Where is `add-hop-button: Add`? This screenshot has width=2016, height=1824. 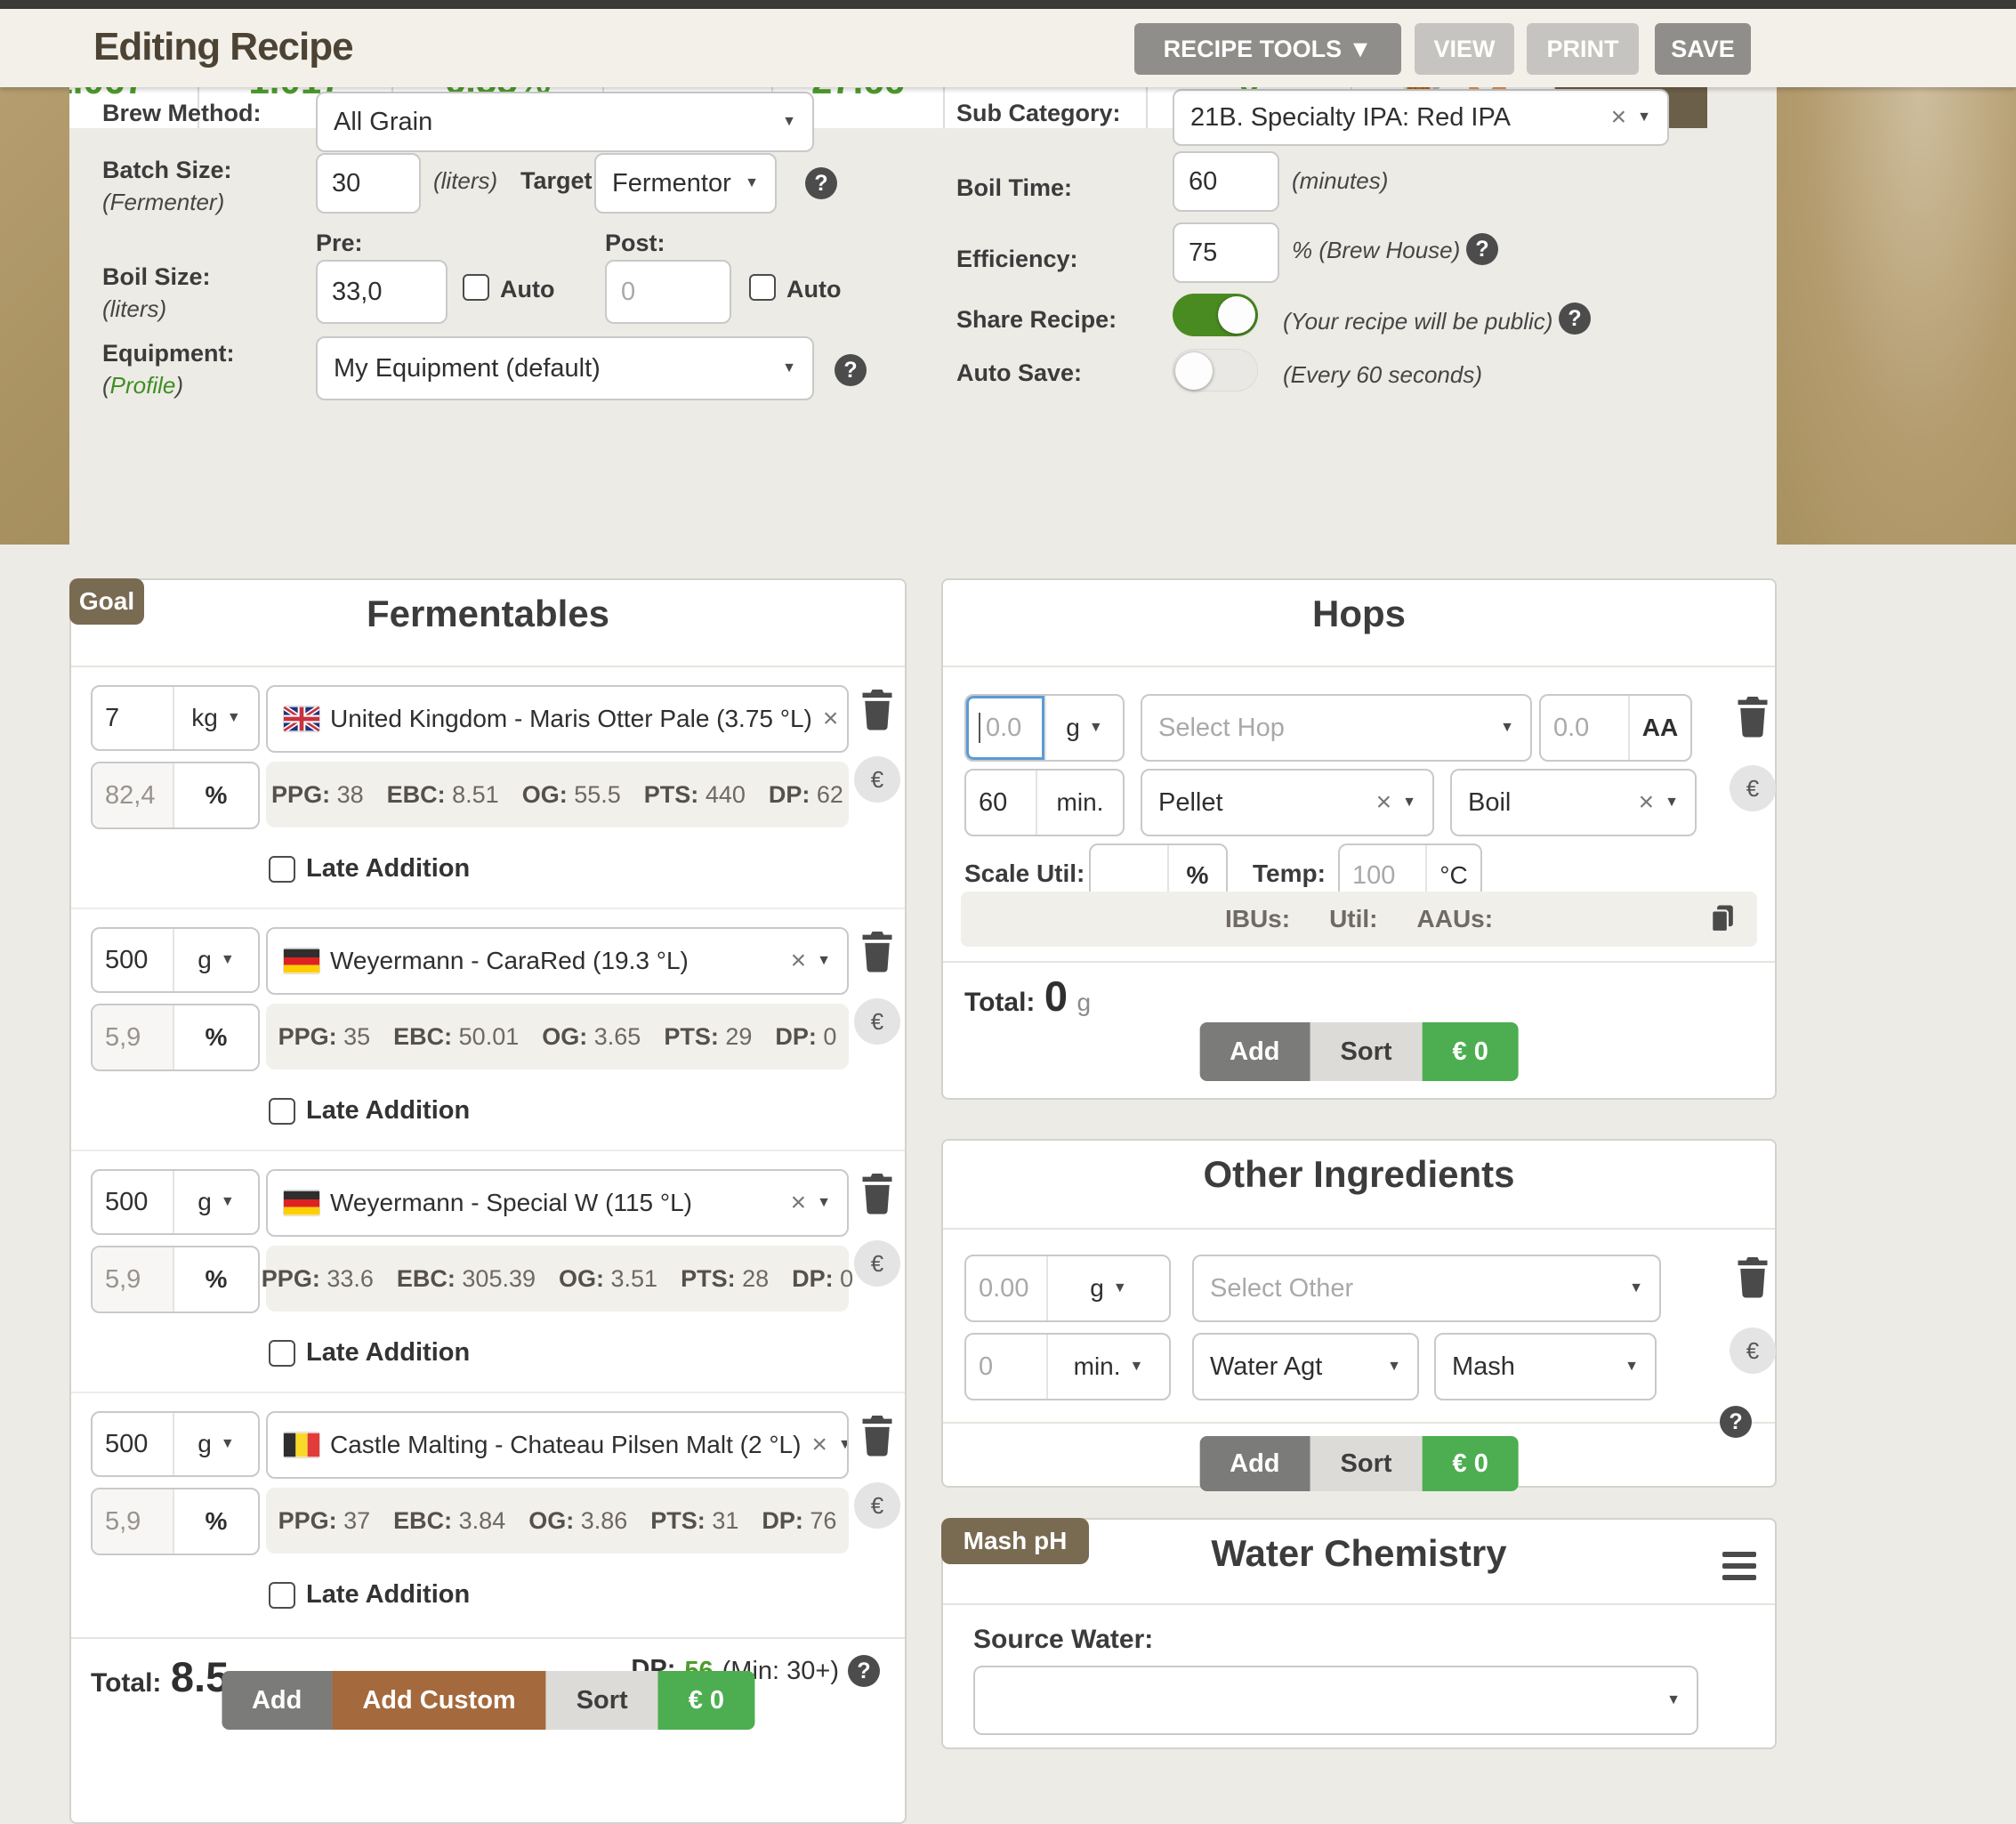 add-hop-button: Add is located at coordinates (1254, 1051).